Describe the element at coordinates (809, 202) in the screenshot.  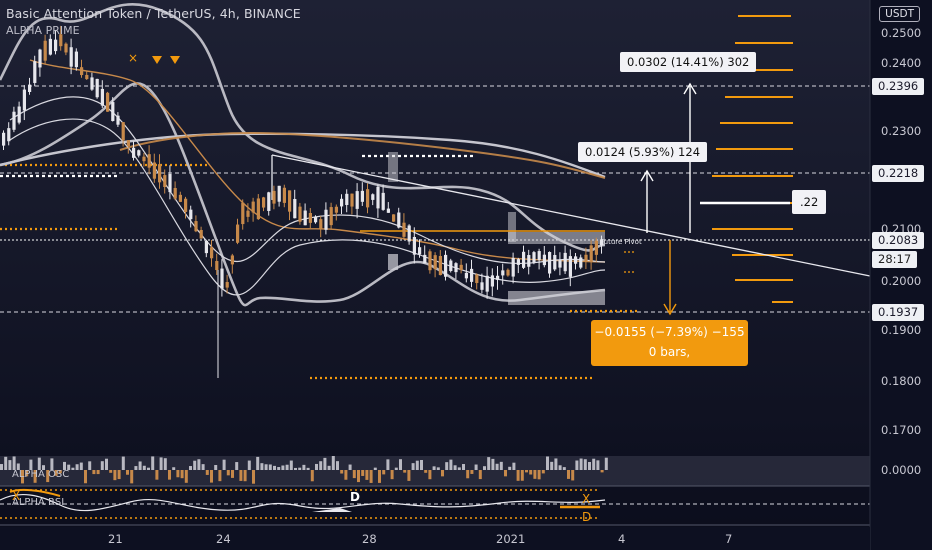
I see `target-label: .22` at that location.